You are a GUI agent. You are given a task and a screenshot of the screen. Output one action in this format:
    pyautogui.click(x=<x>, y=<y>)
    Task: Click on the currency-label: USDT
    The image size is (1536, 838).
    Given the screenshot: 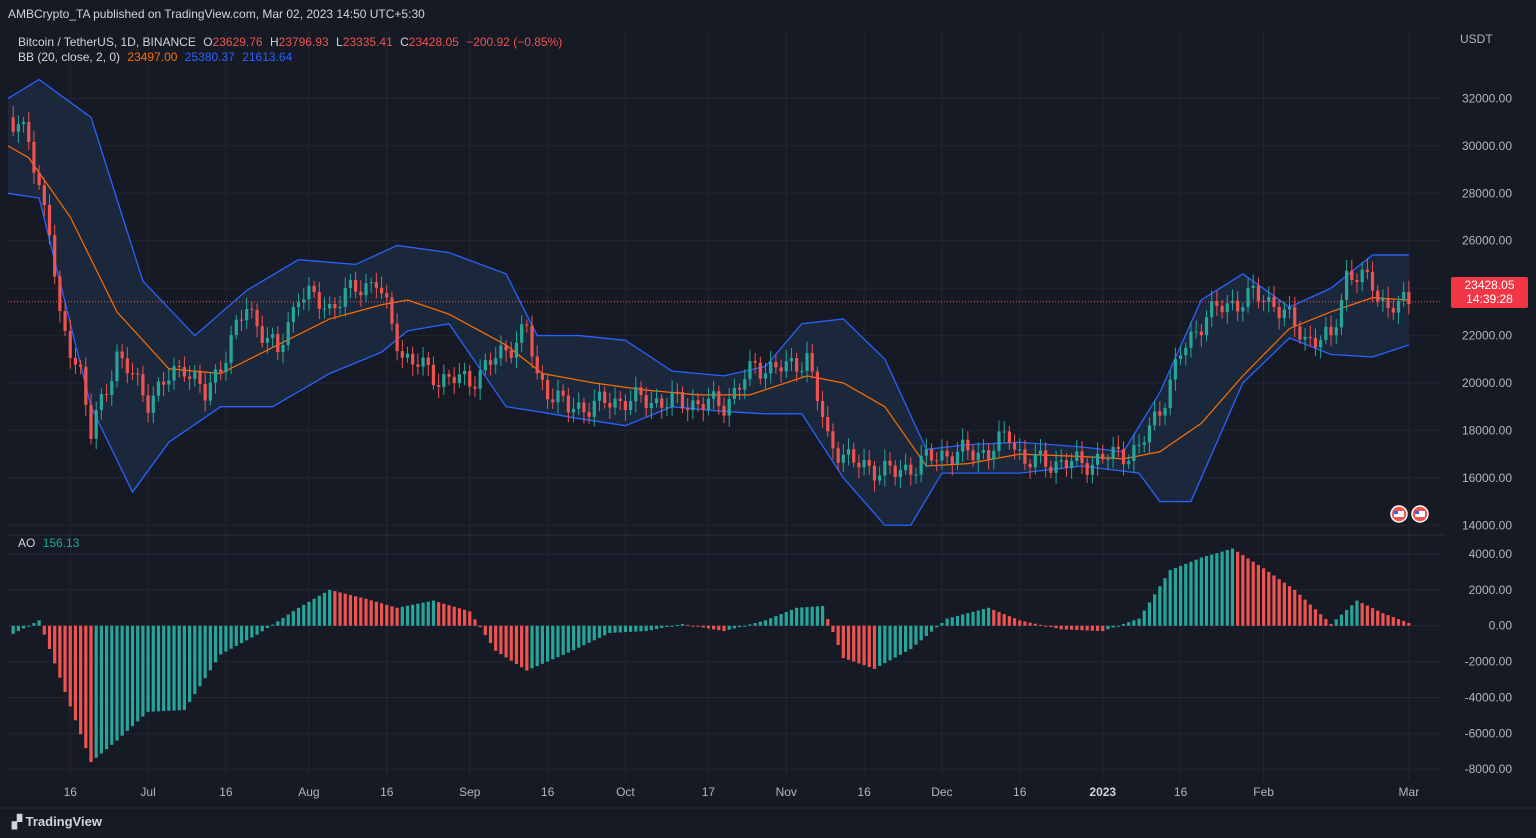 What is the action you would take?
    pyautogui.click(x=1476, y=39)
    